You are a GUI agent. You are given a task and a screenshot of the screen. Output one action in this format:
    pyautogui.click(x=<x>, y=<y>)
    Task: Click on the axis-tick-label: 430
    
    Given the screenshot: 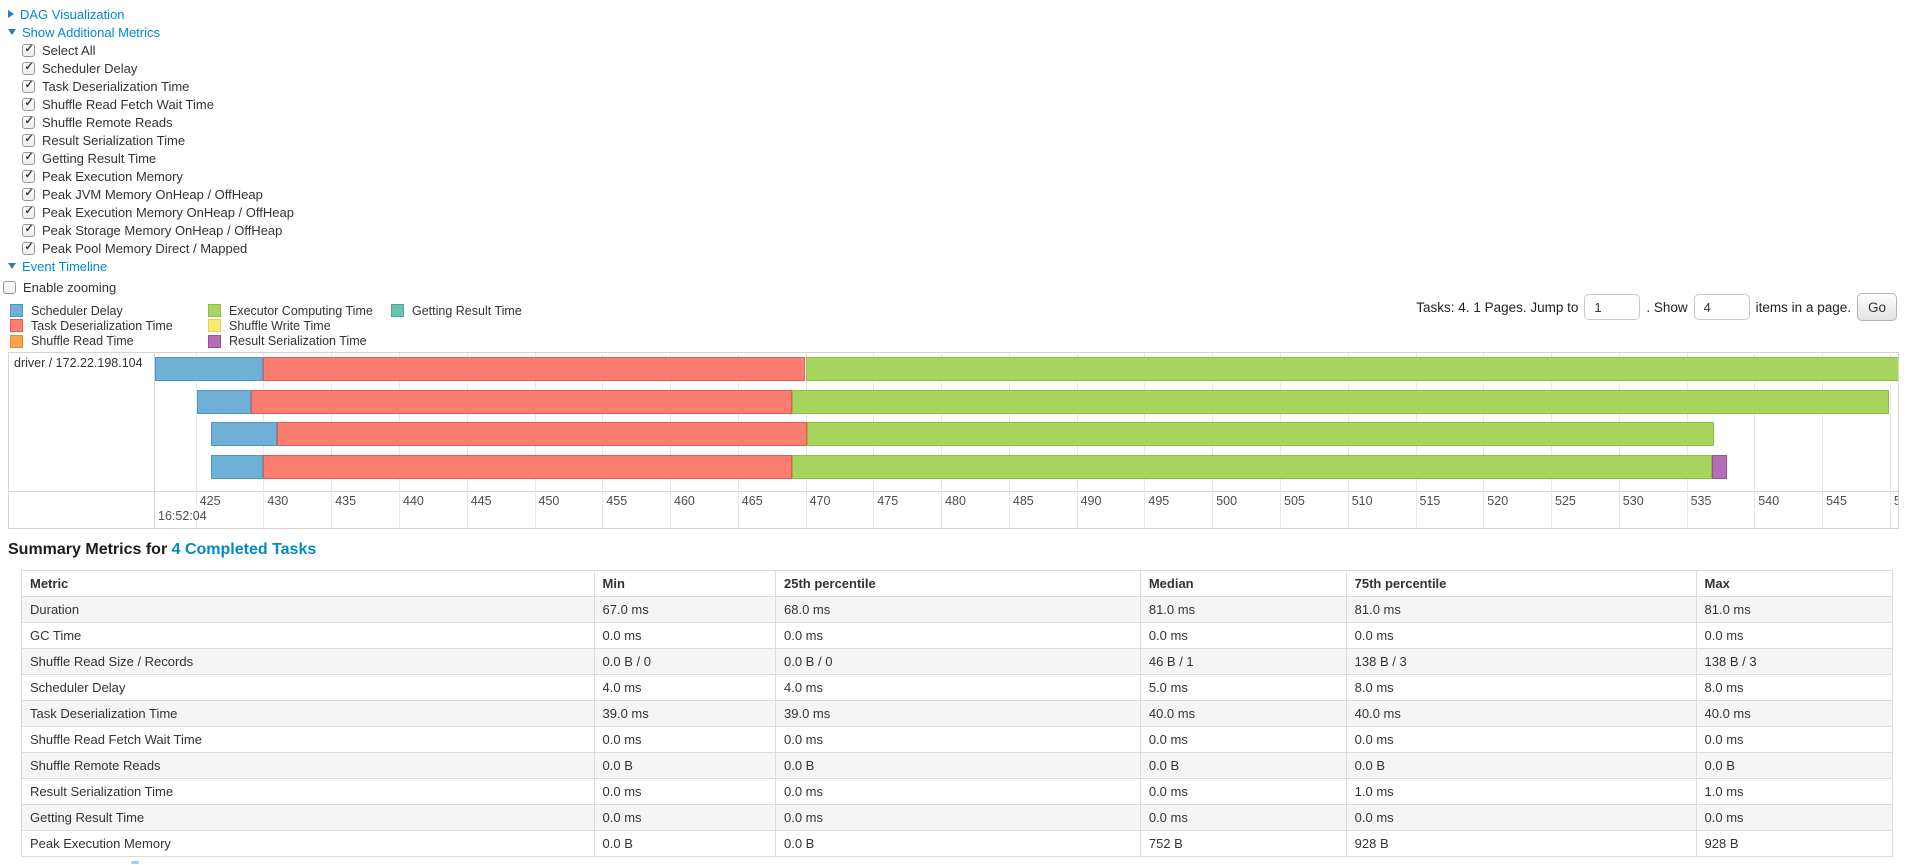 What is the action you would take?
    pyautogui.click(x=278, y=501)
    